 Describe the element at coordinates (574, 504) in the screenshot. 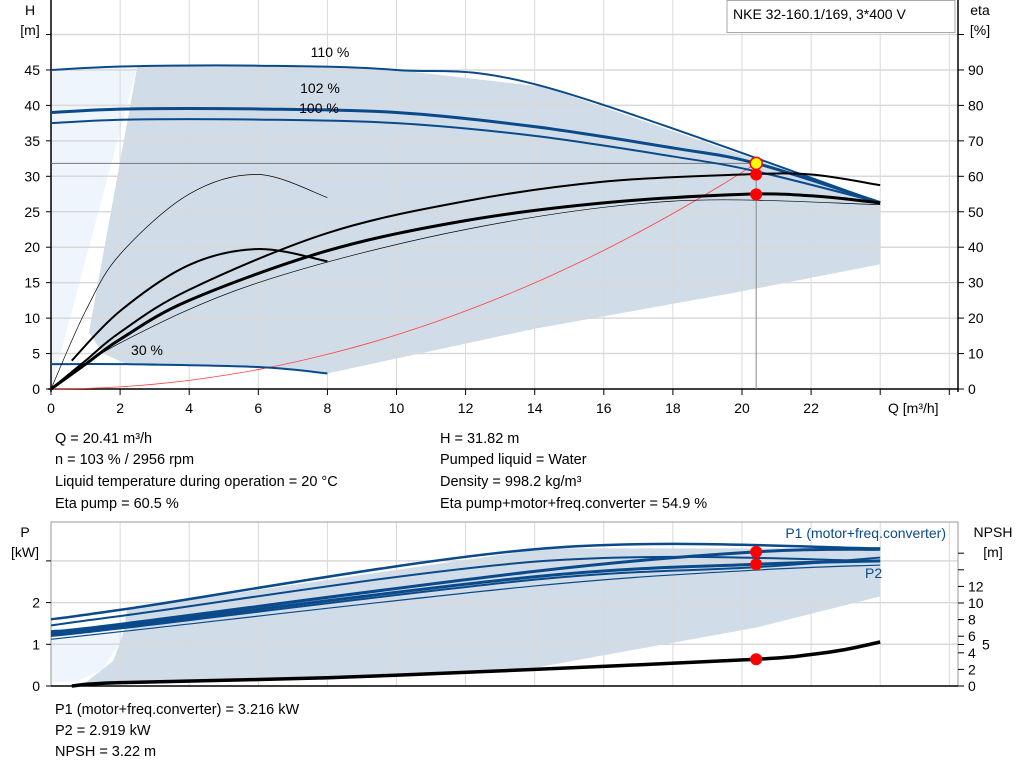

I see `info-eta-total: Eta pump+motor+freq.converter = 54.9 %` at that location.